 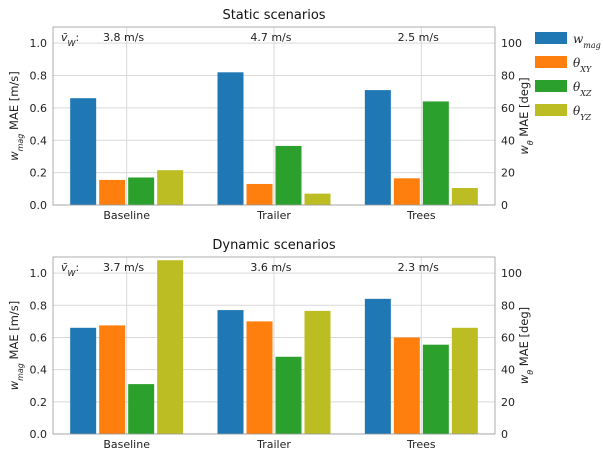 I want to click on wind-speed-annotation: 4.7 m/s, so click(x=270, y=37).